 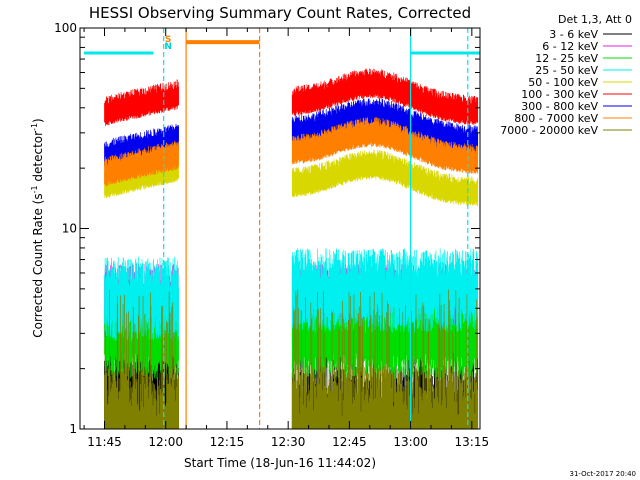 What do you see at coordinates (227, 442) in the screenshot?
I see `x-tick-label: 12:15` at bounding box center [227, 442].